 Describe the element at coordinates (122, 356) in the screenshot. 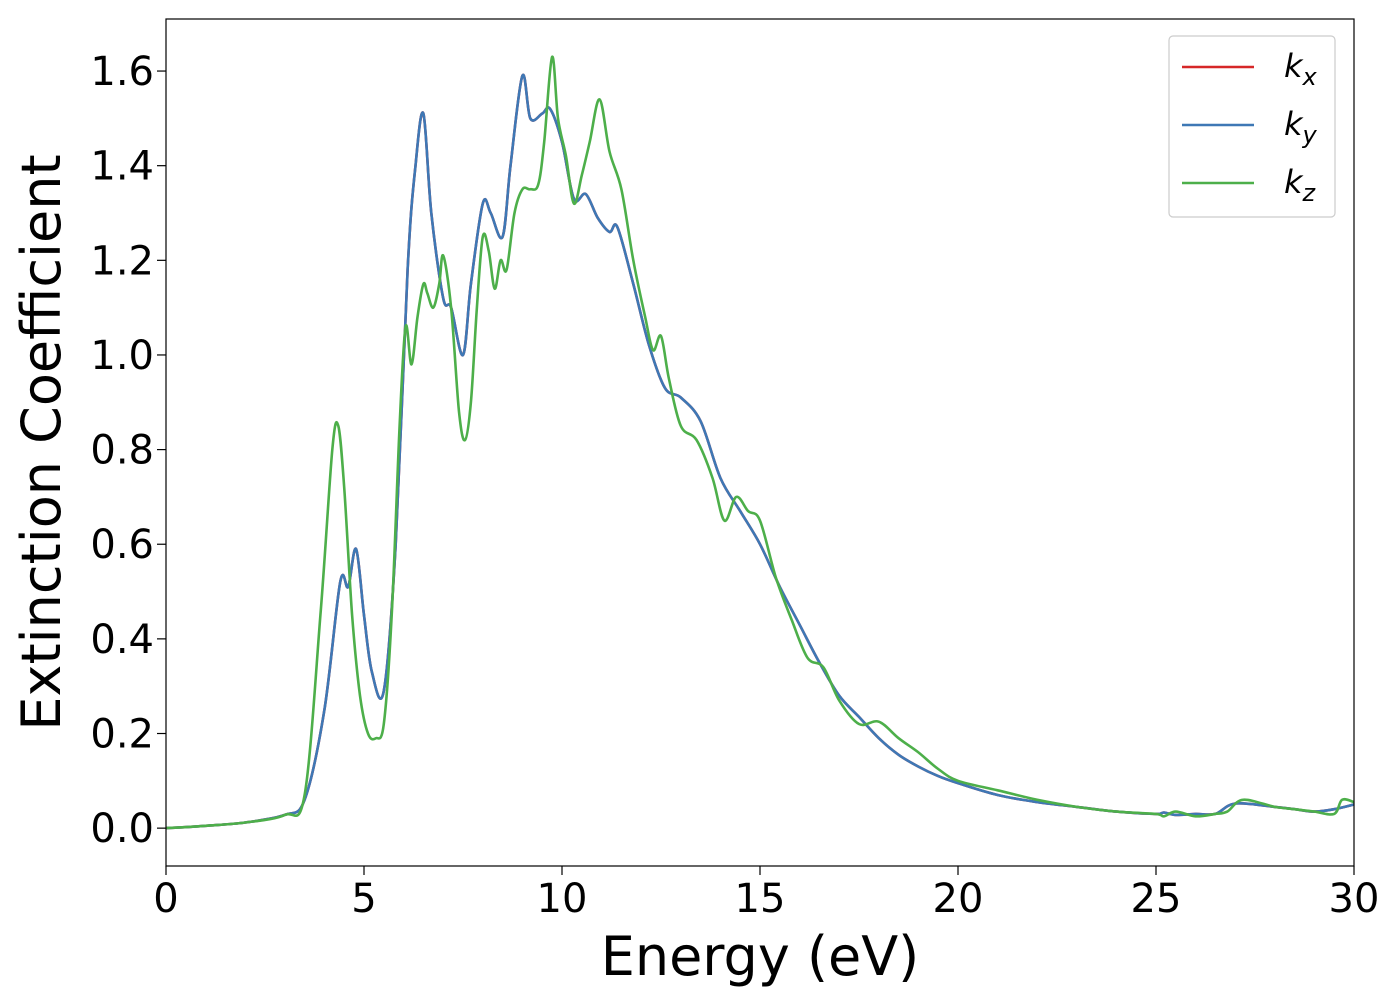

I see `y-tick-label: 1.0` at that location.